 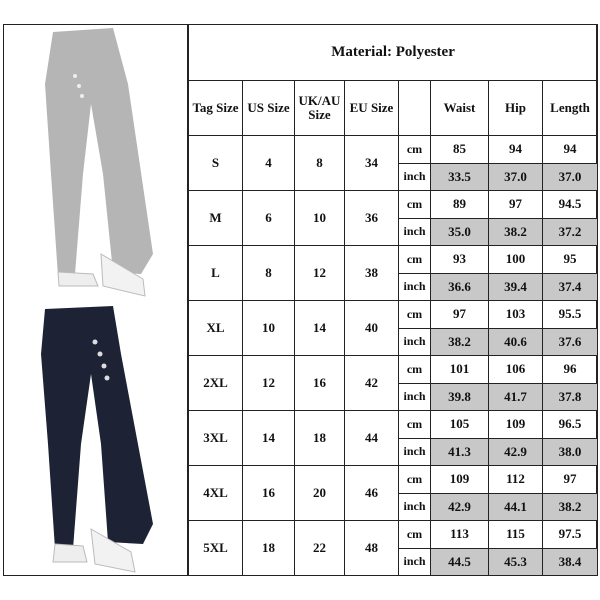 What do you see at coordinates (371, 383) in the screenshot?
I see `size-eu: 42` at bounding box center [371, 383].